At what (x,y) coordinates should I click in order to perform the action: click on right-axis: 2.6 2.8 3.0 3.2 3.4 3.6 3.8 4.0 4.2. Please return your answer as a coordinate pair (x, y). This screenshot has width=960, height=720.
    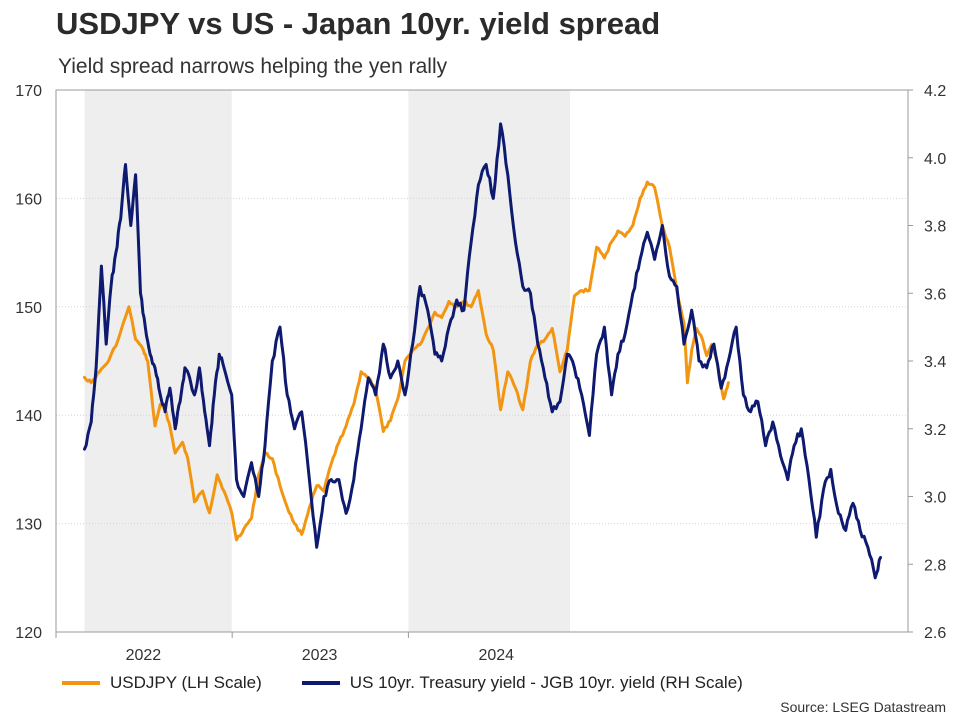
    Looking at the image, I should click on (927, 362).